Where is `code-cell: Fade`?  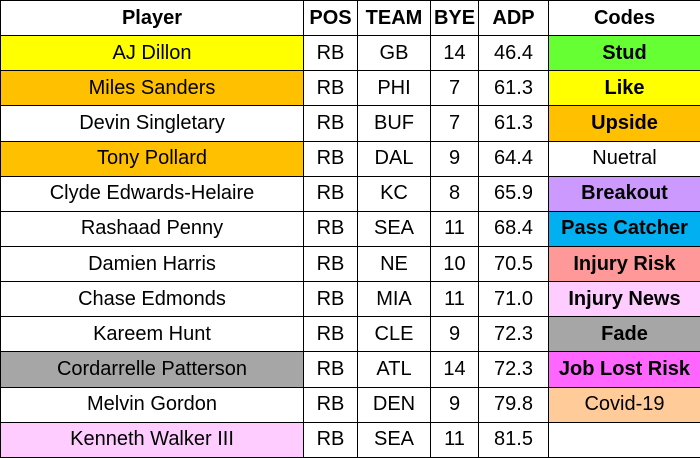
code-cell: Fade is located at coordinates (624, 334).